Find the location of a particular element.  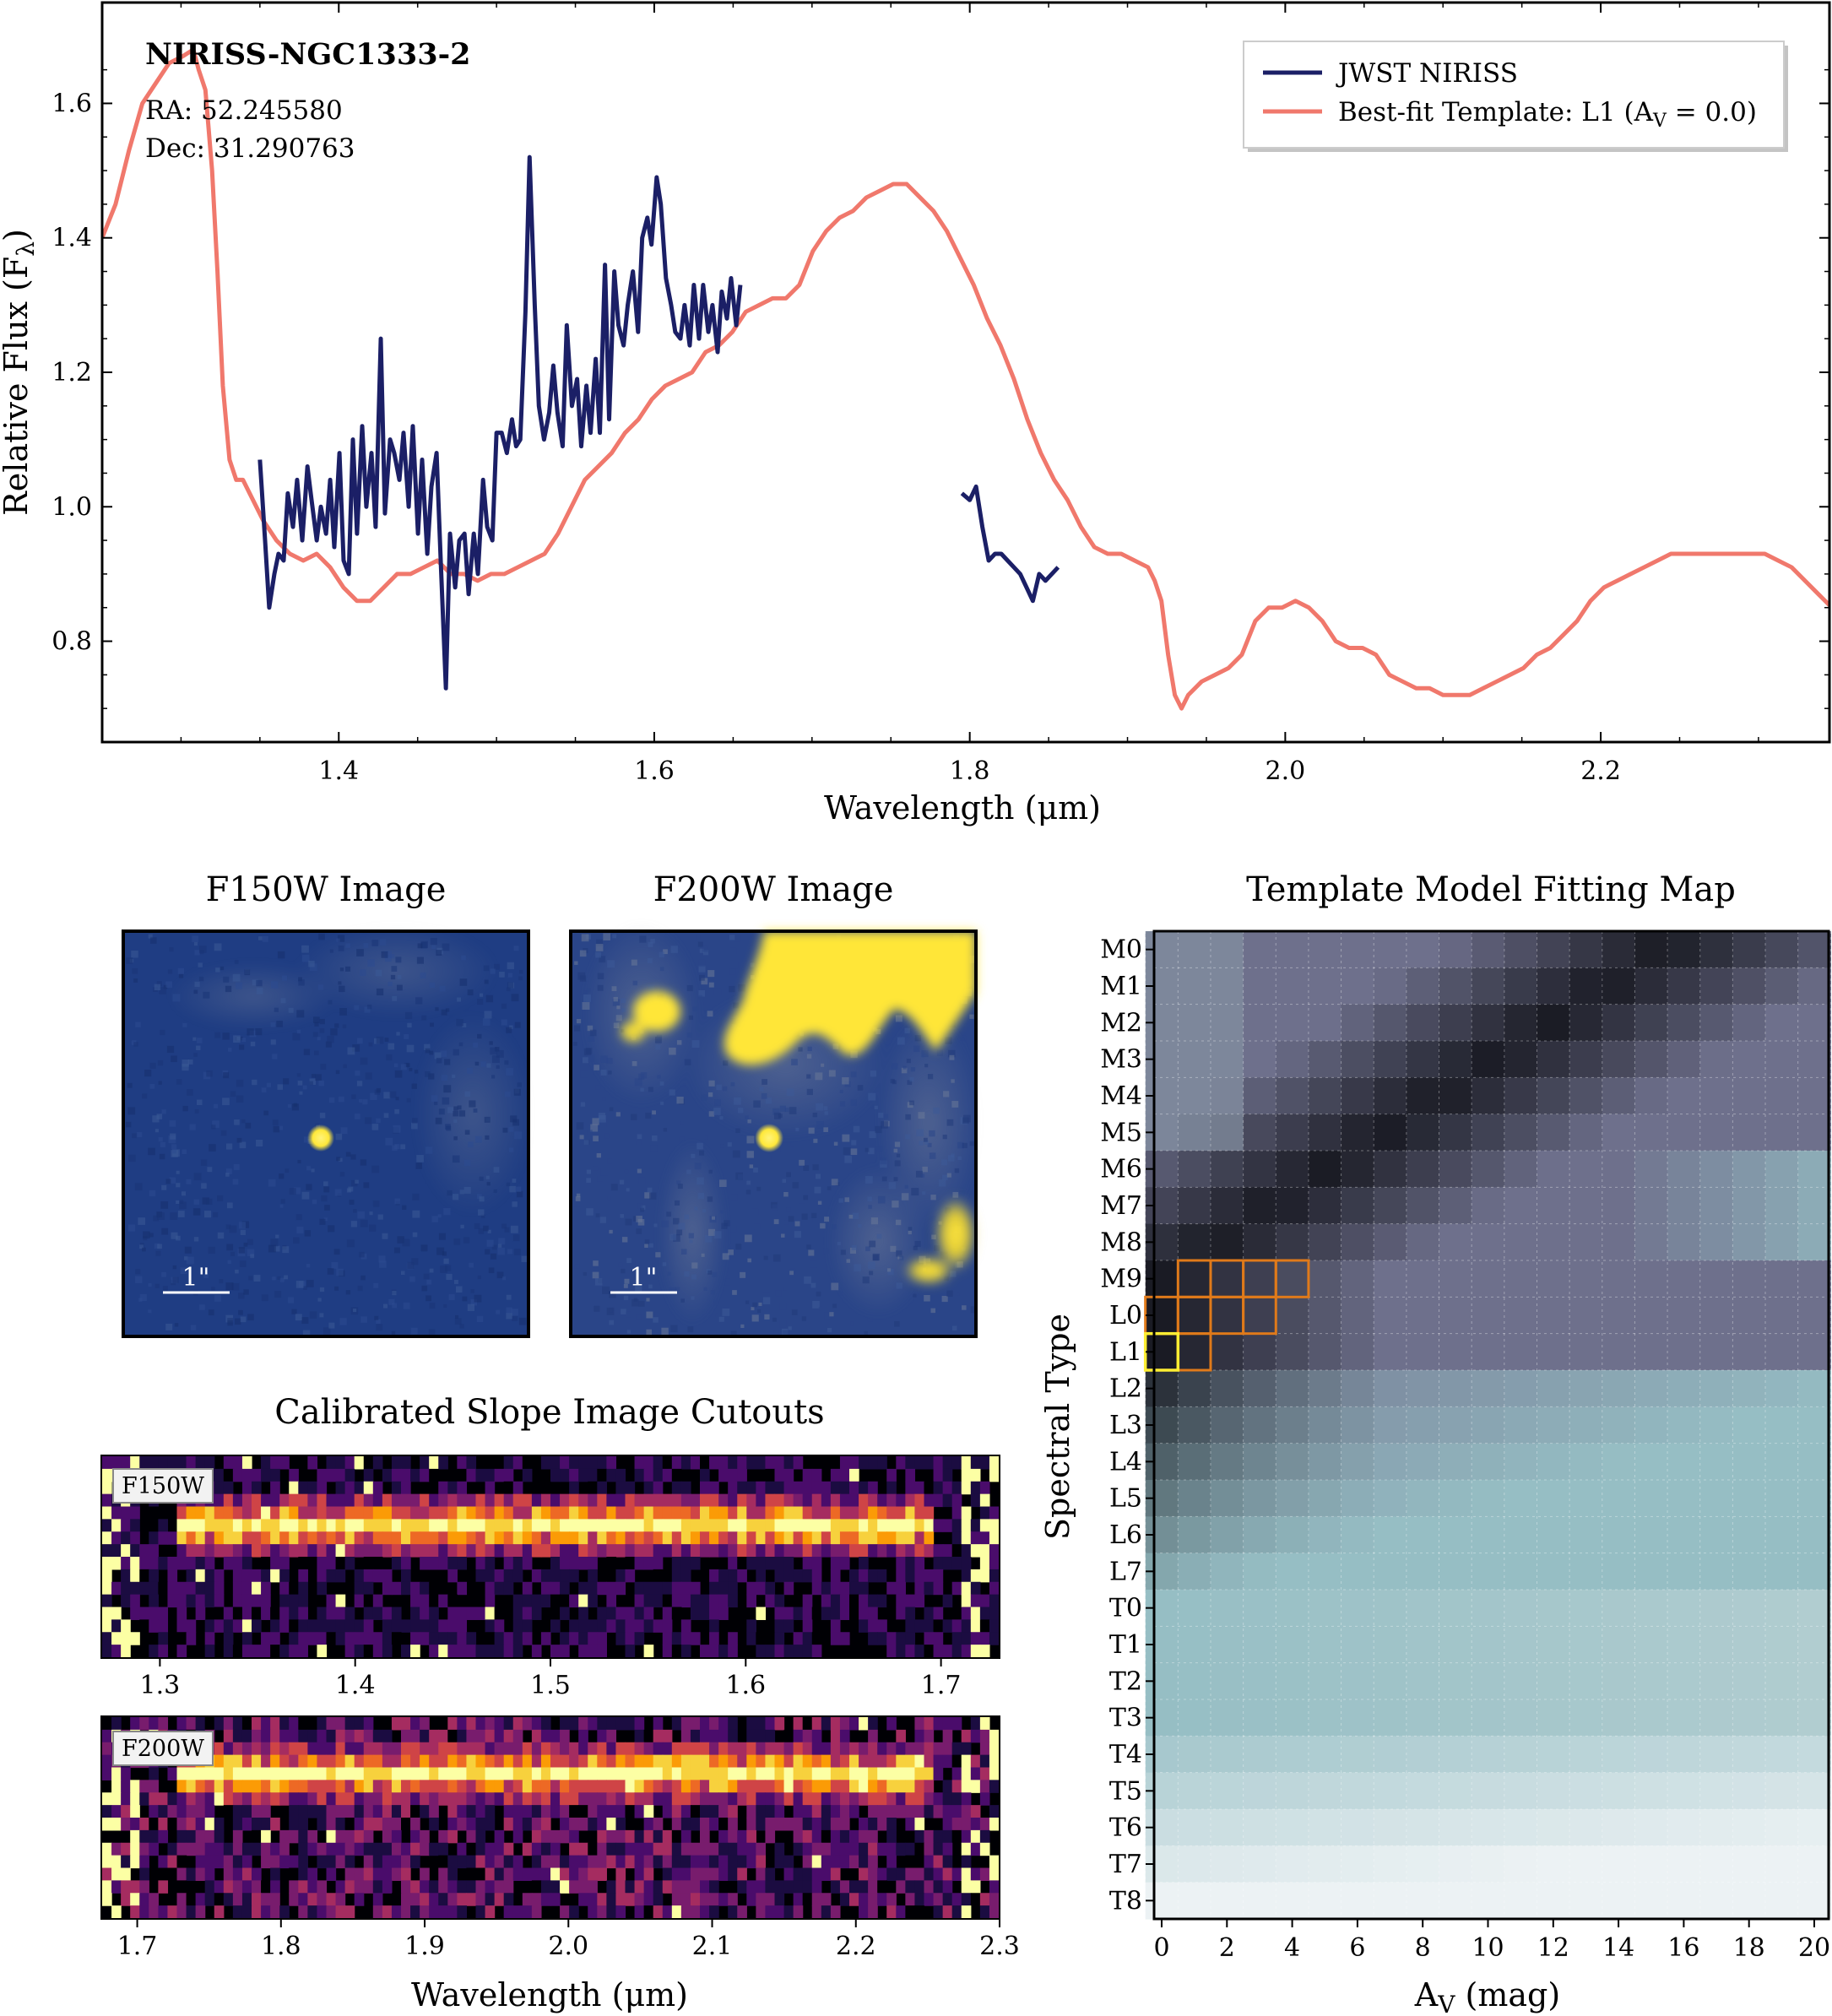

f200w-scalebar-label: 1" is located at coordinates (644, 1278).